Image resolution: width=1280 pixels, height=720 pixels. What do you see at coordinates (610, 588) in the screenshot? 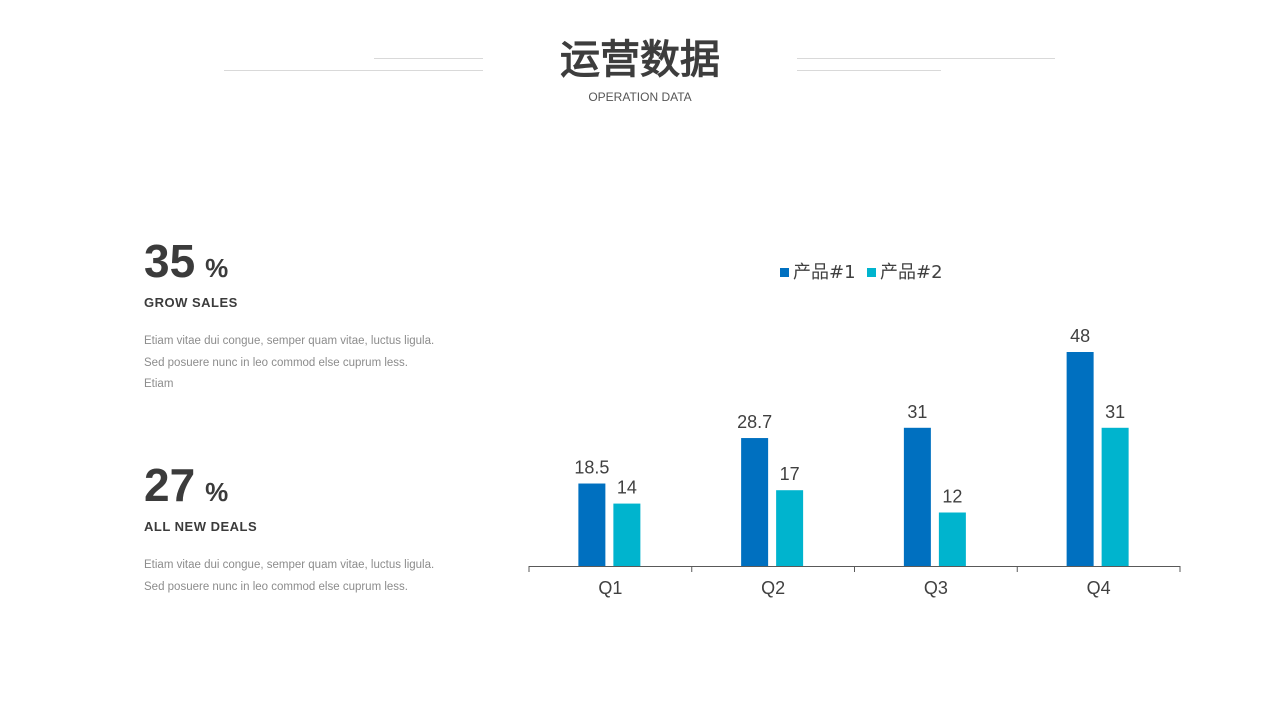
I see `x-tick-label: Q1` at bounding box center [610, 588].